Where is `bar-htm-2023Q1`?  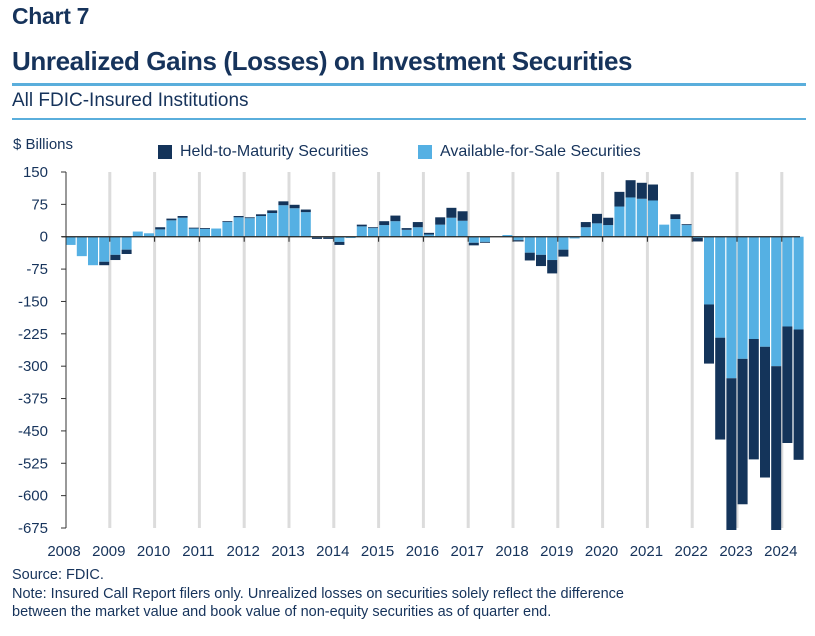
bar-htm-2023Q1 is located at coordinates (742, 431).